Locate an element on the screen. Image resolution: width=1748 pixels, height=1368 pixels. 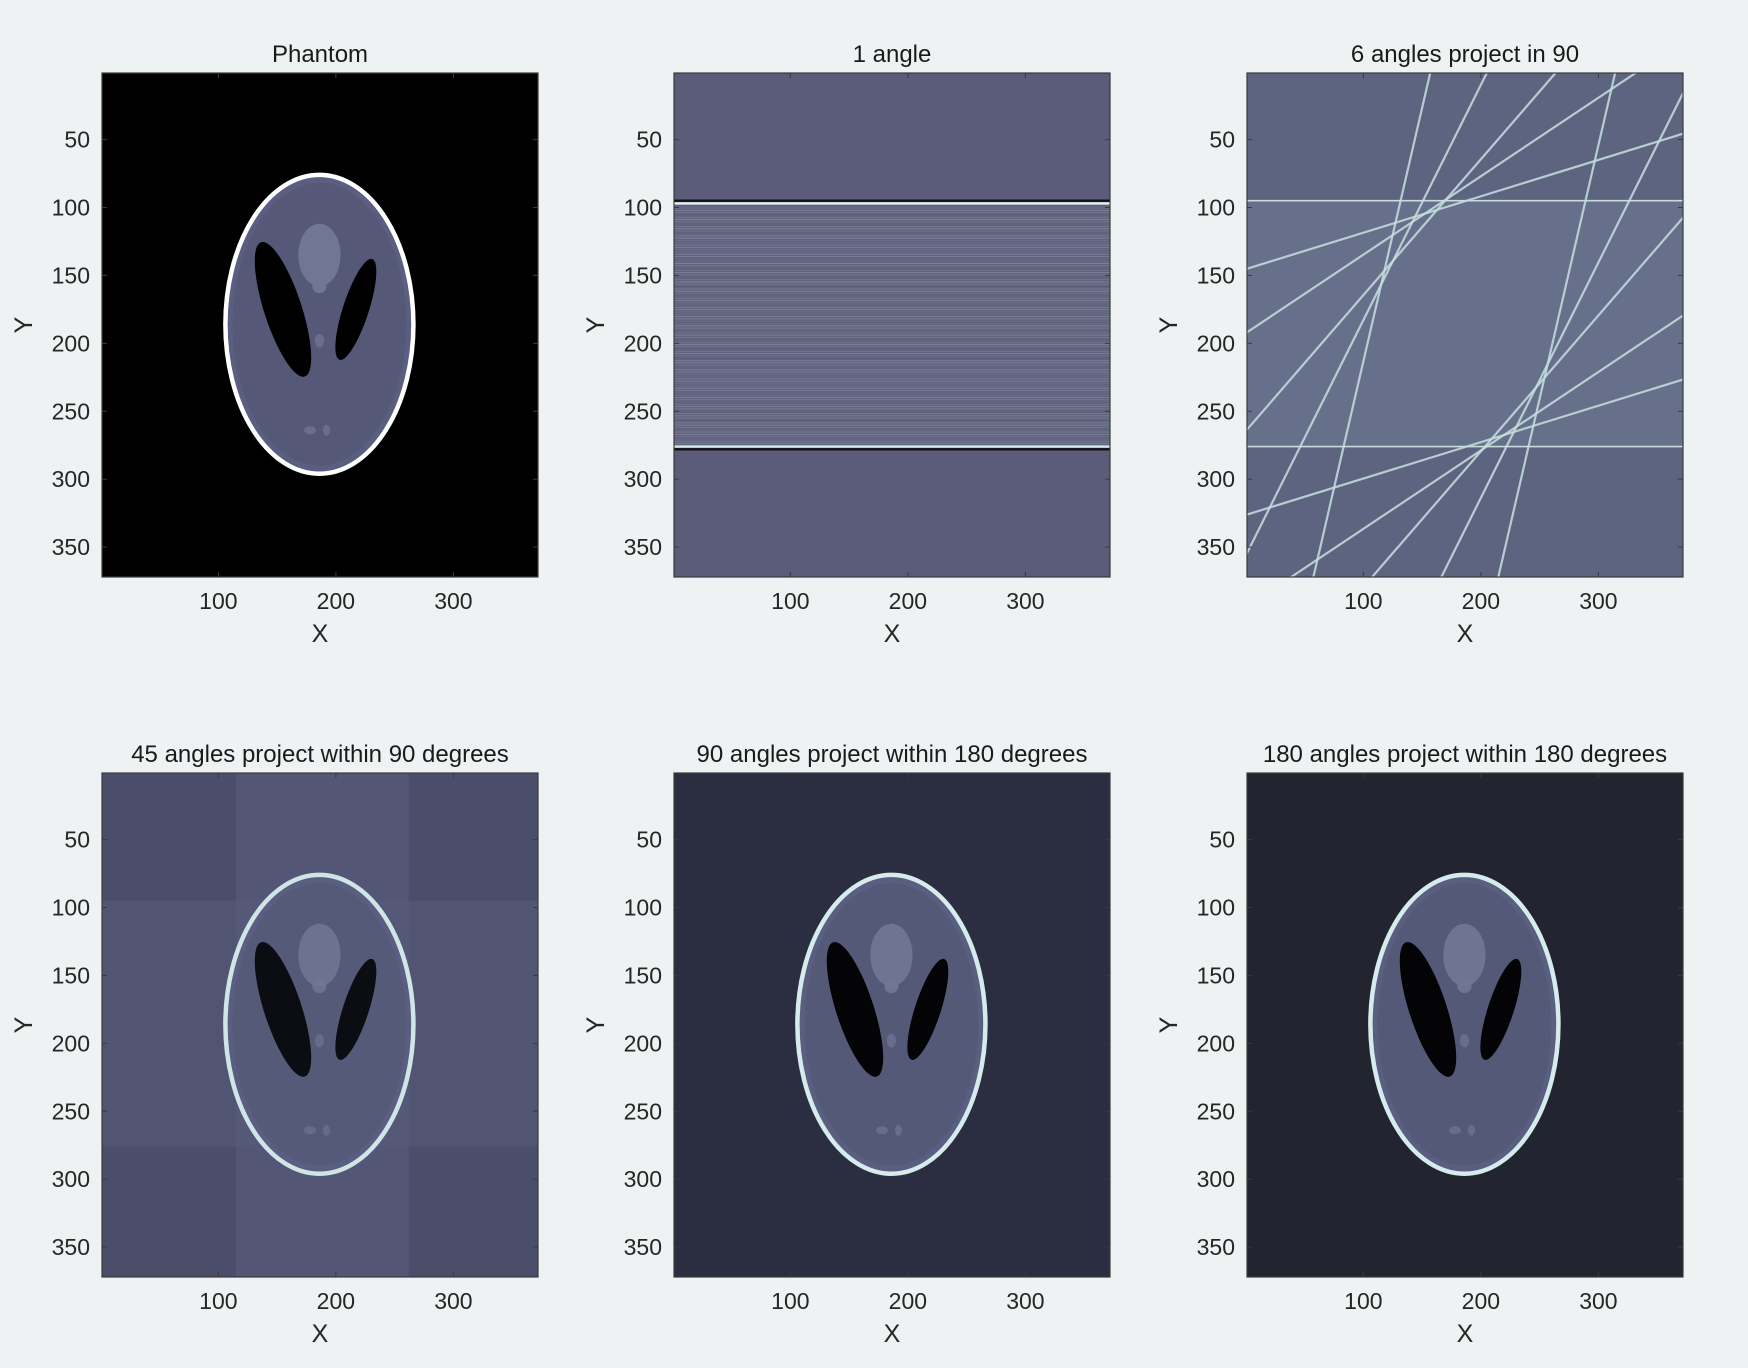
panel-one-angle: 100 200 300 50 100 150 200 250 300 350 1 angle X Y is located at coordinates (846, 344).